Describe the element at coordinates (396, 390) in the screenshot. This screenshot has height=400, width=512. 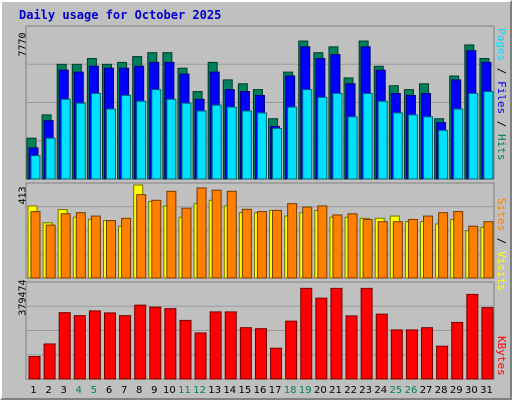
I see `day-label-25: 25` at that location.